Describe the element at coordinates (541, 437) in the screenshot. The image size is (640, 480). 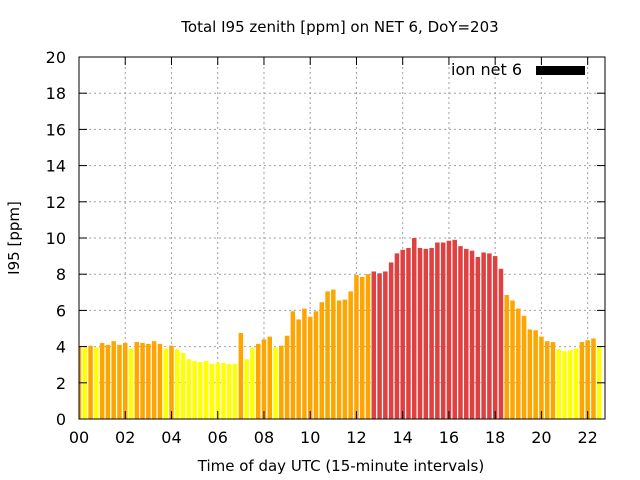
I see `x-tick-label: 20` at that location.